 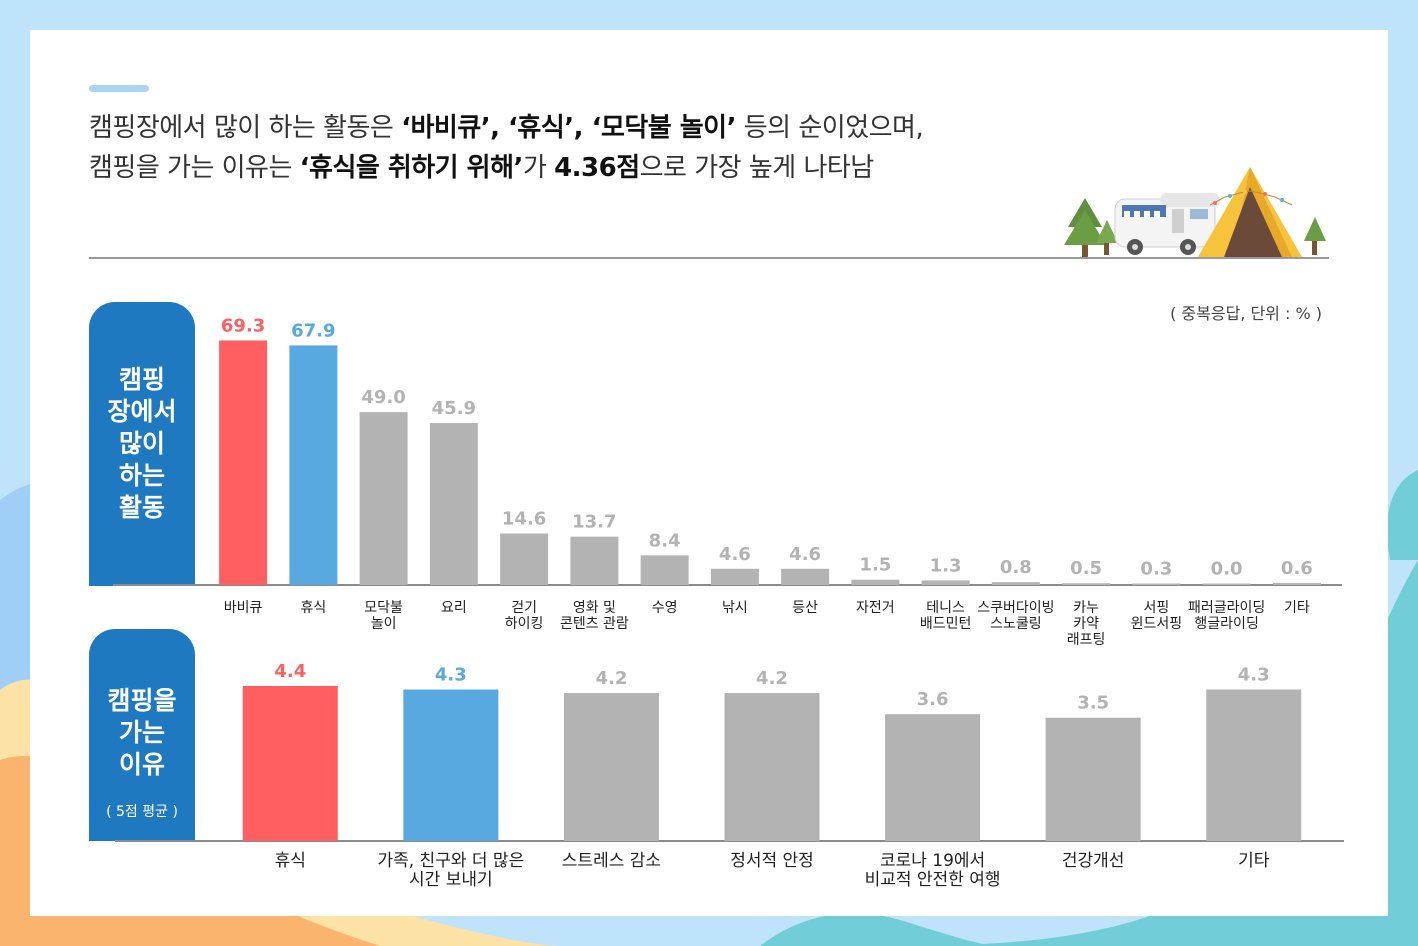 I want to click on headline-emphasis: 4.36점, so click(x=597, y=168).